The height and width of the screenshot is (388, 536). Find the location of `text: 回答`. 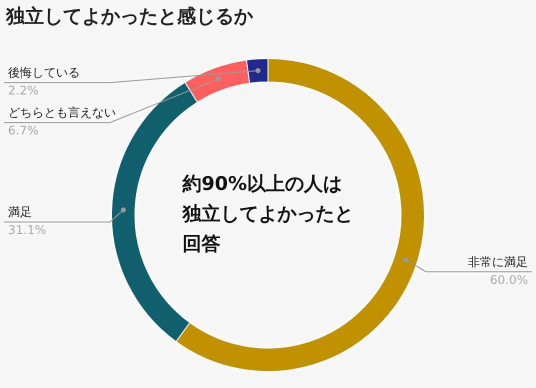

text: 回答 is located at coordinates (201, 243).